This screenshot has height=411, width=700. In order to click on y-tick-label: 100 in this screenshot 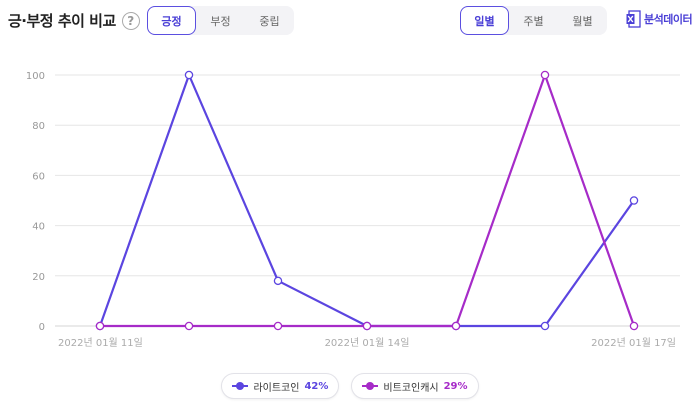, I will do `click(35, 76)`.